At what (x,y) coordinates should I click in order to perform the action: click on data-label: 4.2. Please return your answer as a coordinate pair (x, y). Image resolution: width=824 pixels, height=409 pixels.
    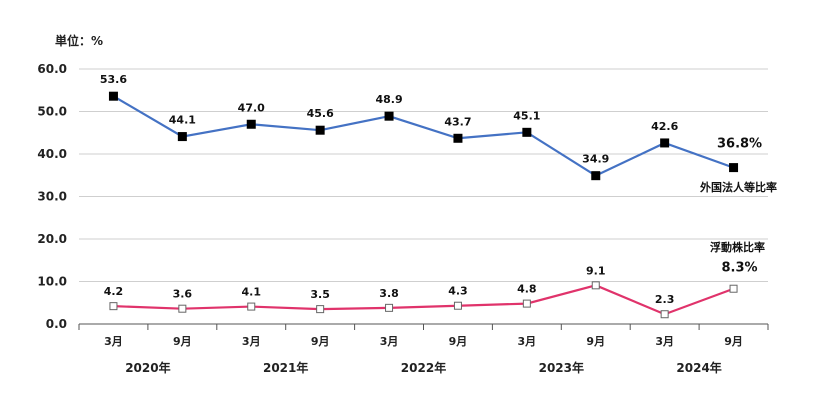
    Looking at the image, I should click on (114, 291).